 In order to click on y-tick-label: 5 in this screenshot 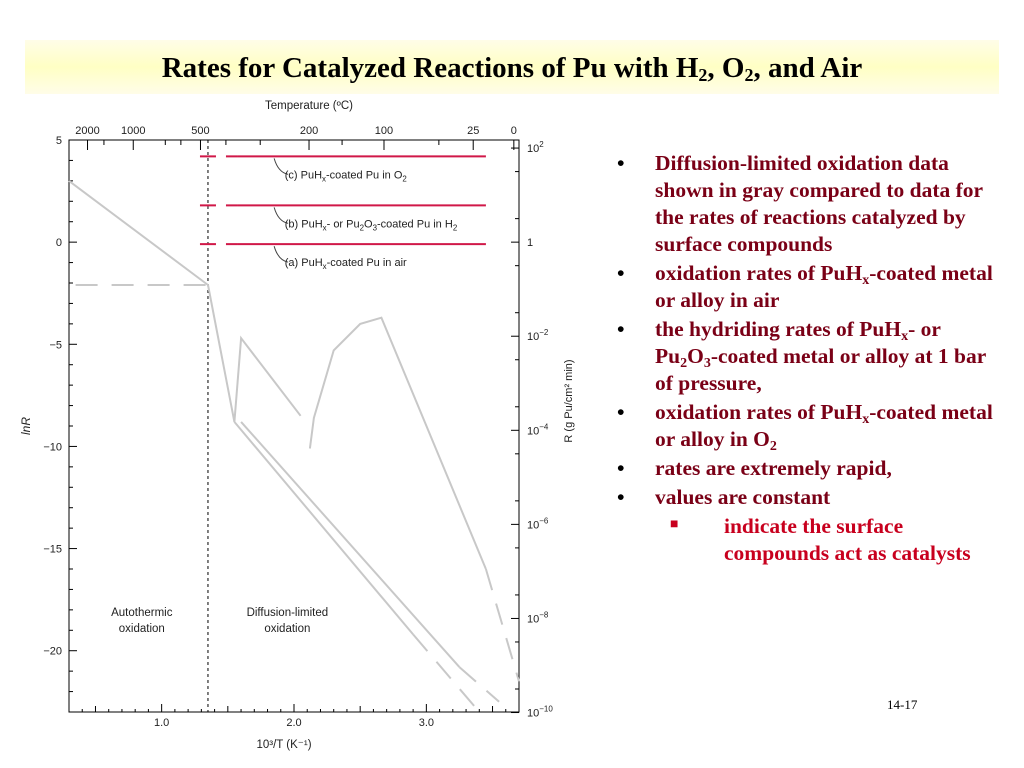, I will do `click(59, 141)`.